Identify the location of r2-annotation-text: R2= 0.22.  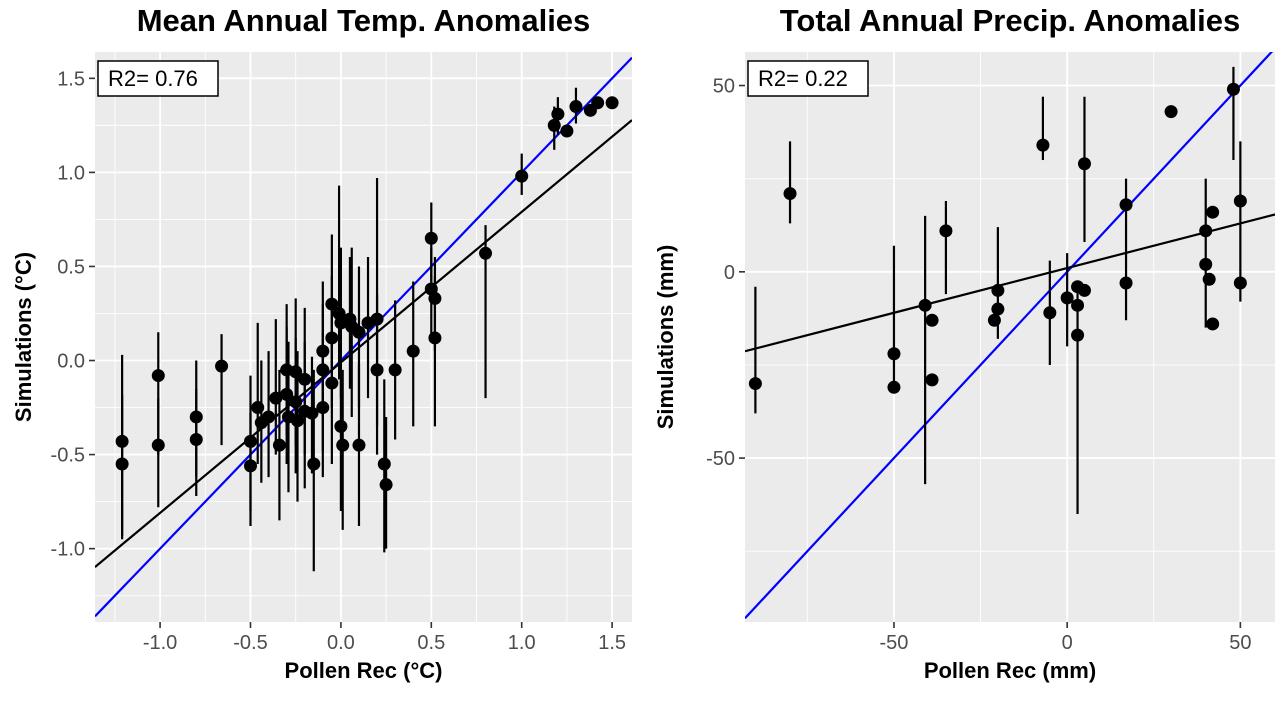
(803, 78).